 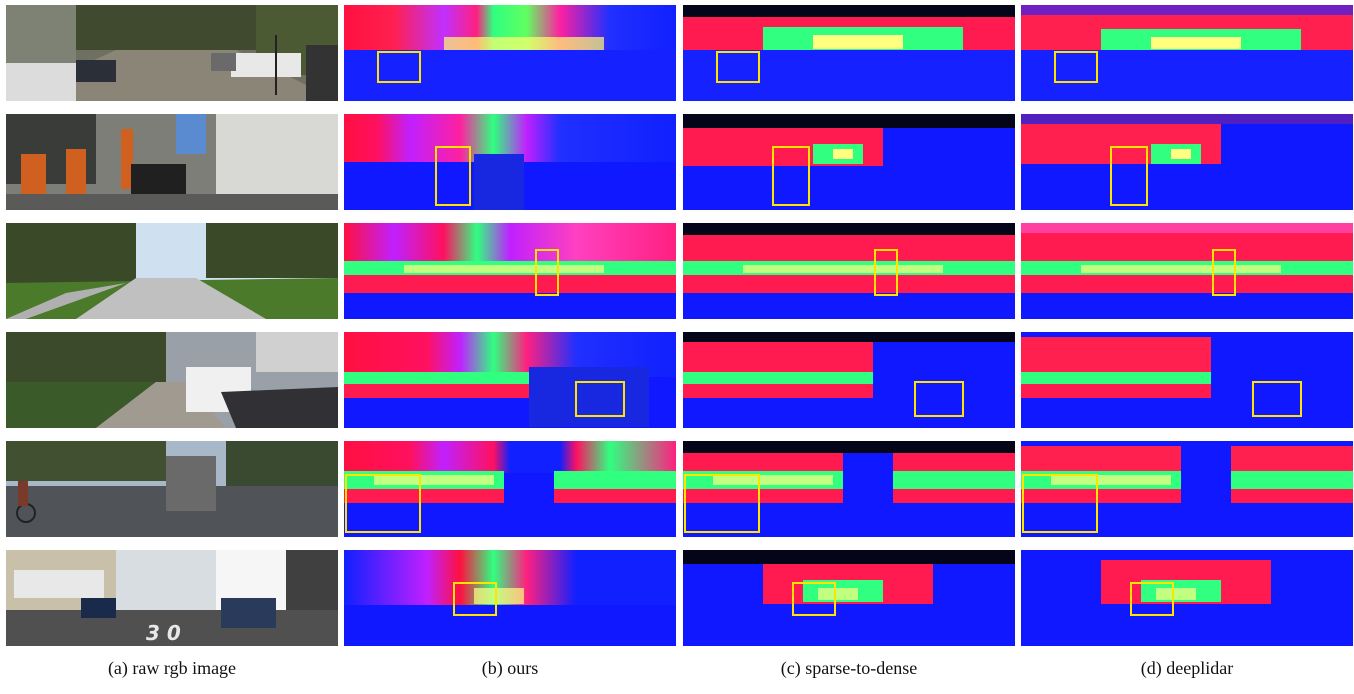 What do you see at coordinates (172, 598) in the screenshot?
I see `rgb-image-row-6: 3 0` at bounding box center [172, 598].